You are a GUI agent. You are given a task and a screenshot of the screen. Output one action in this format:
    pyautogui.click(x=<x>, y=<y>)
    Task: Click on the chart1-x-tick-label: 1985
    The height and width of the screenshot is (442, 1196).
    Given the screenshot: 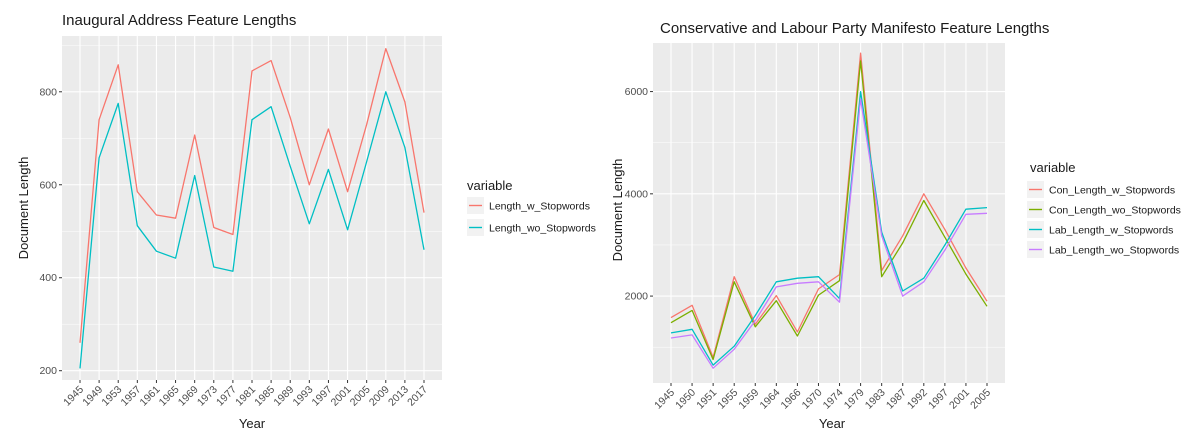 What is the action you would take?
    pyautogui.click(x=264, y=396)
    